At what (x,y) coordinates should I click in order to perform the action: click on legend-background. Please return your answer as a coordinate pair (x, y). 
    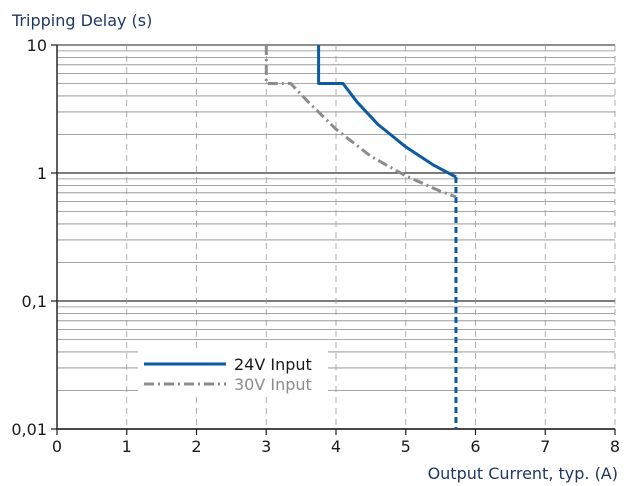
    Looking at the image, I should click on (233, 373).